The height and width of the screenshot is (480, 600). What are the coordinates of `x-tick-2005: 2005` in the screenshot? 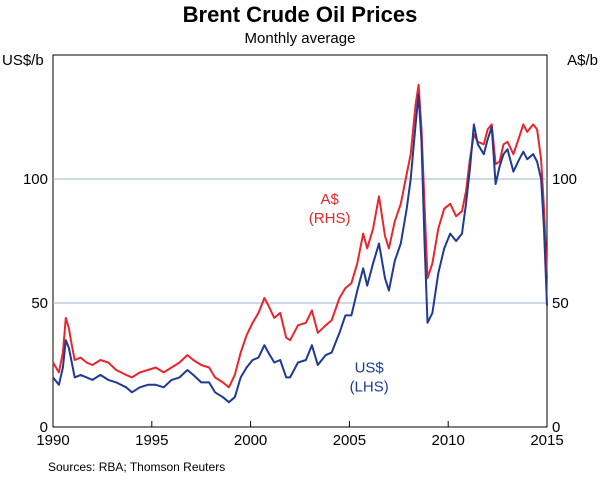 It's located at (349, 440).